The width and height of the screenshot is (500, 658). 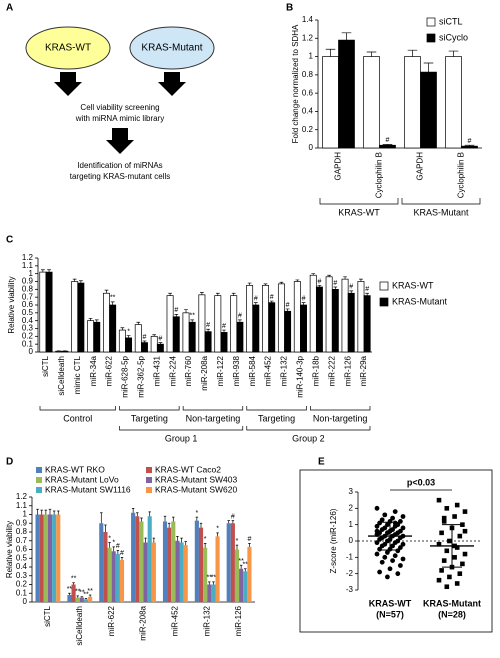 What do you see at coordinates (338, 166) in the screenshot?
I see `x-tick-label: GAPDH` at bounding box center [338, 166].